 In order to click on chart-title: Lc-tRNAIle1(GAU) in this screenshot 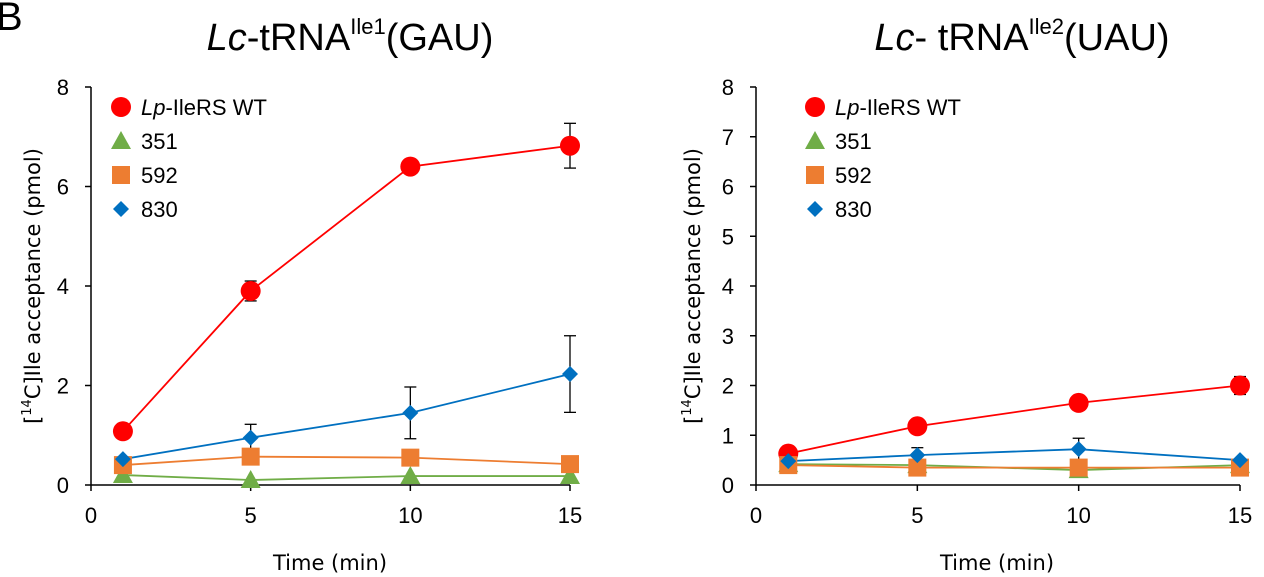, I will do `click(350, 36)`.